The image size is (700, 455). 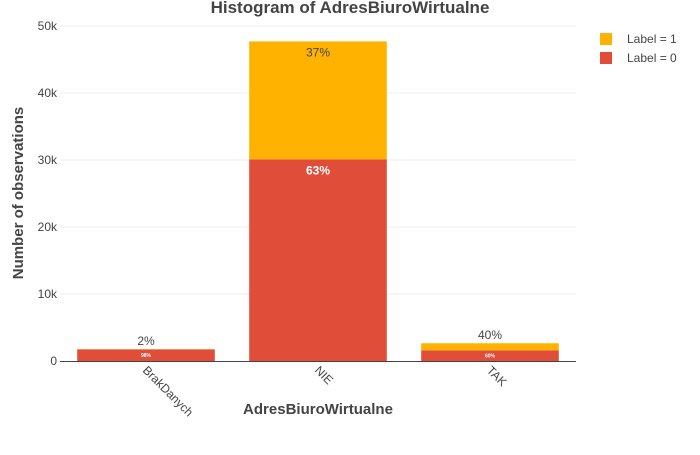 What do you see at coordinates (490, 357) in the screenshot?
I see `data-label-TAK-label-0: 60%` at bounding box center [490, 357].